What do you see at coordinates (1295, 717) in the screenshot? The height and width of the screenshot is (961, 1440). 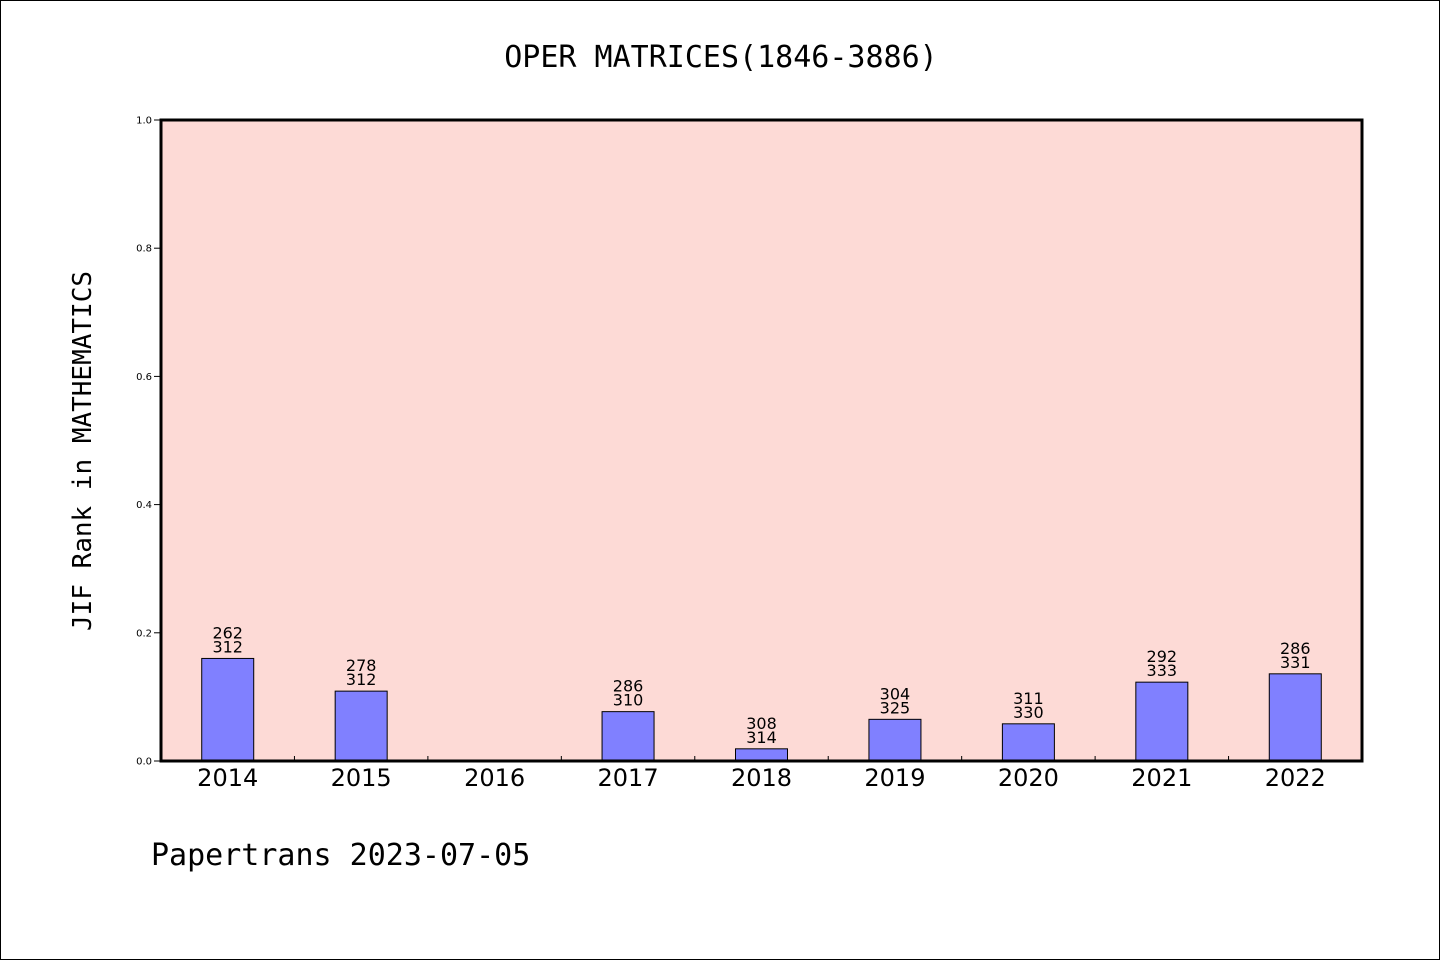 I see `bar-2022` at bounding box center [1295, 717].